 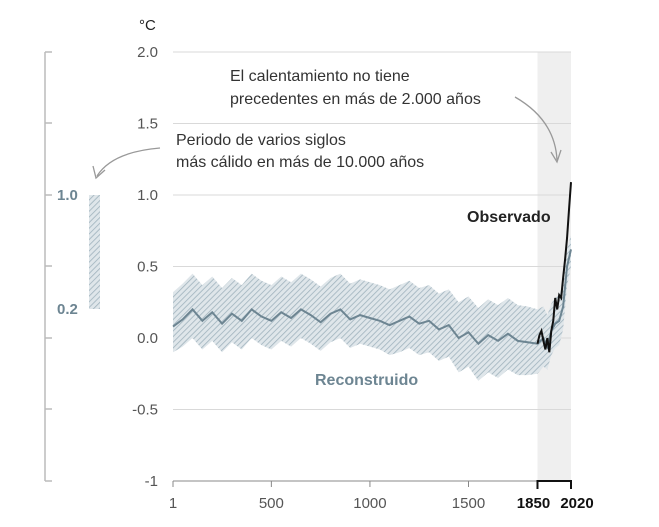 What do you see at coordinates (271, 503) in the screenshot?
I see `x-tick-label: 500` at bounding box center [271, 503].